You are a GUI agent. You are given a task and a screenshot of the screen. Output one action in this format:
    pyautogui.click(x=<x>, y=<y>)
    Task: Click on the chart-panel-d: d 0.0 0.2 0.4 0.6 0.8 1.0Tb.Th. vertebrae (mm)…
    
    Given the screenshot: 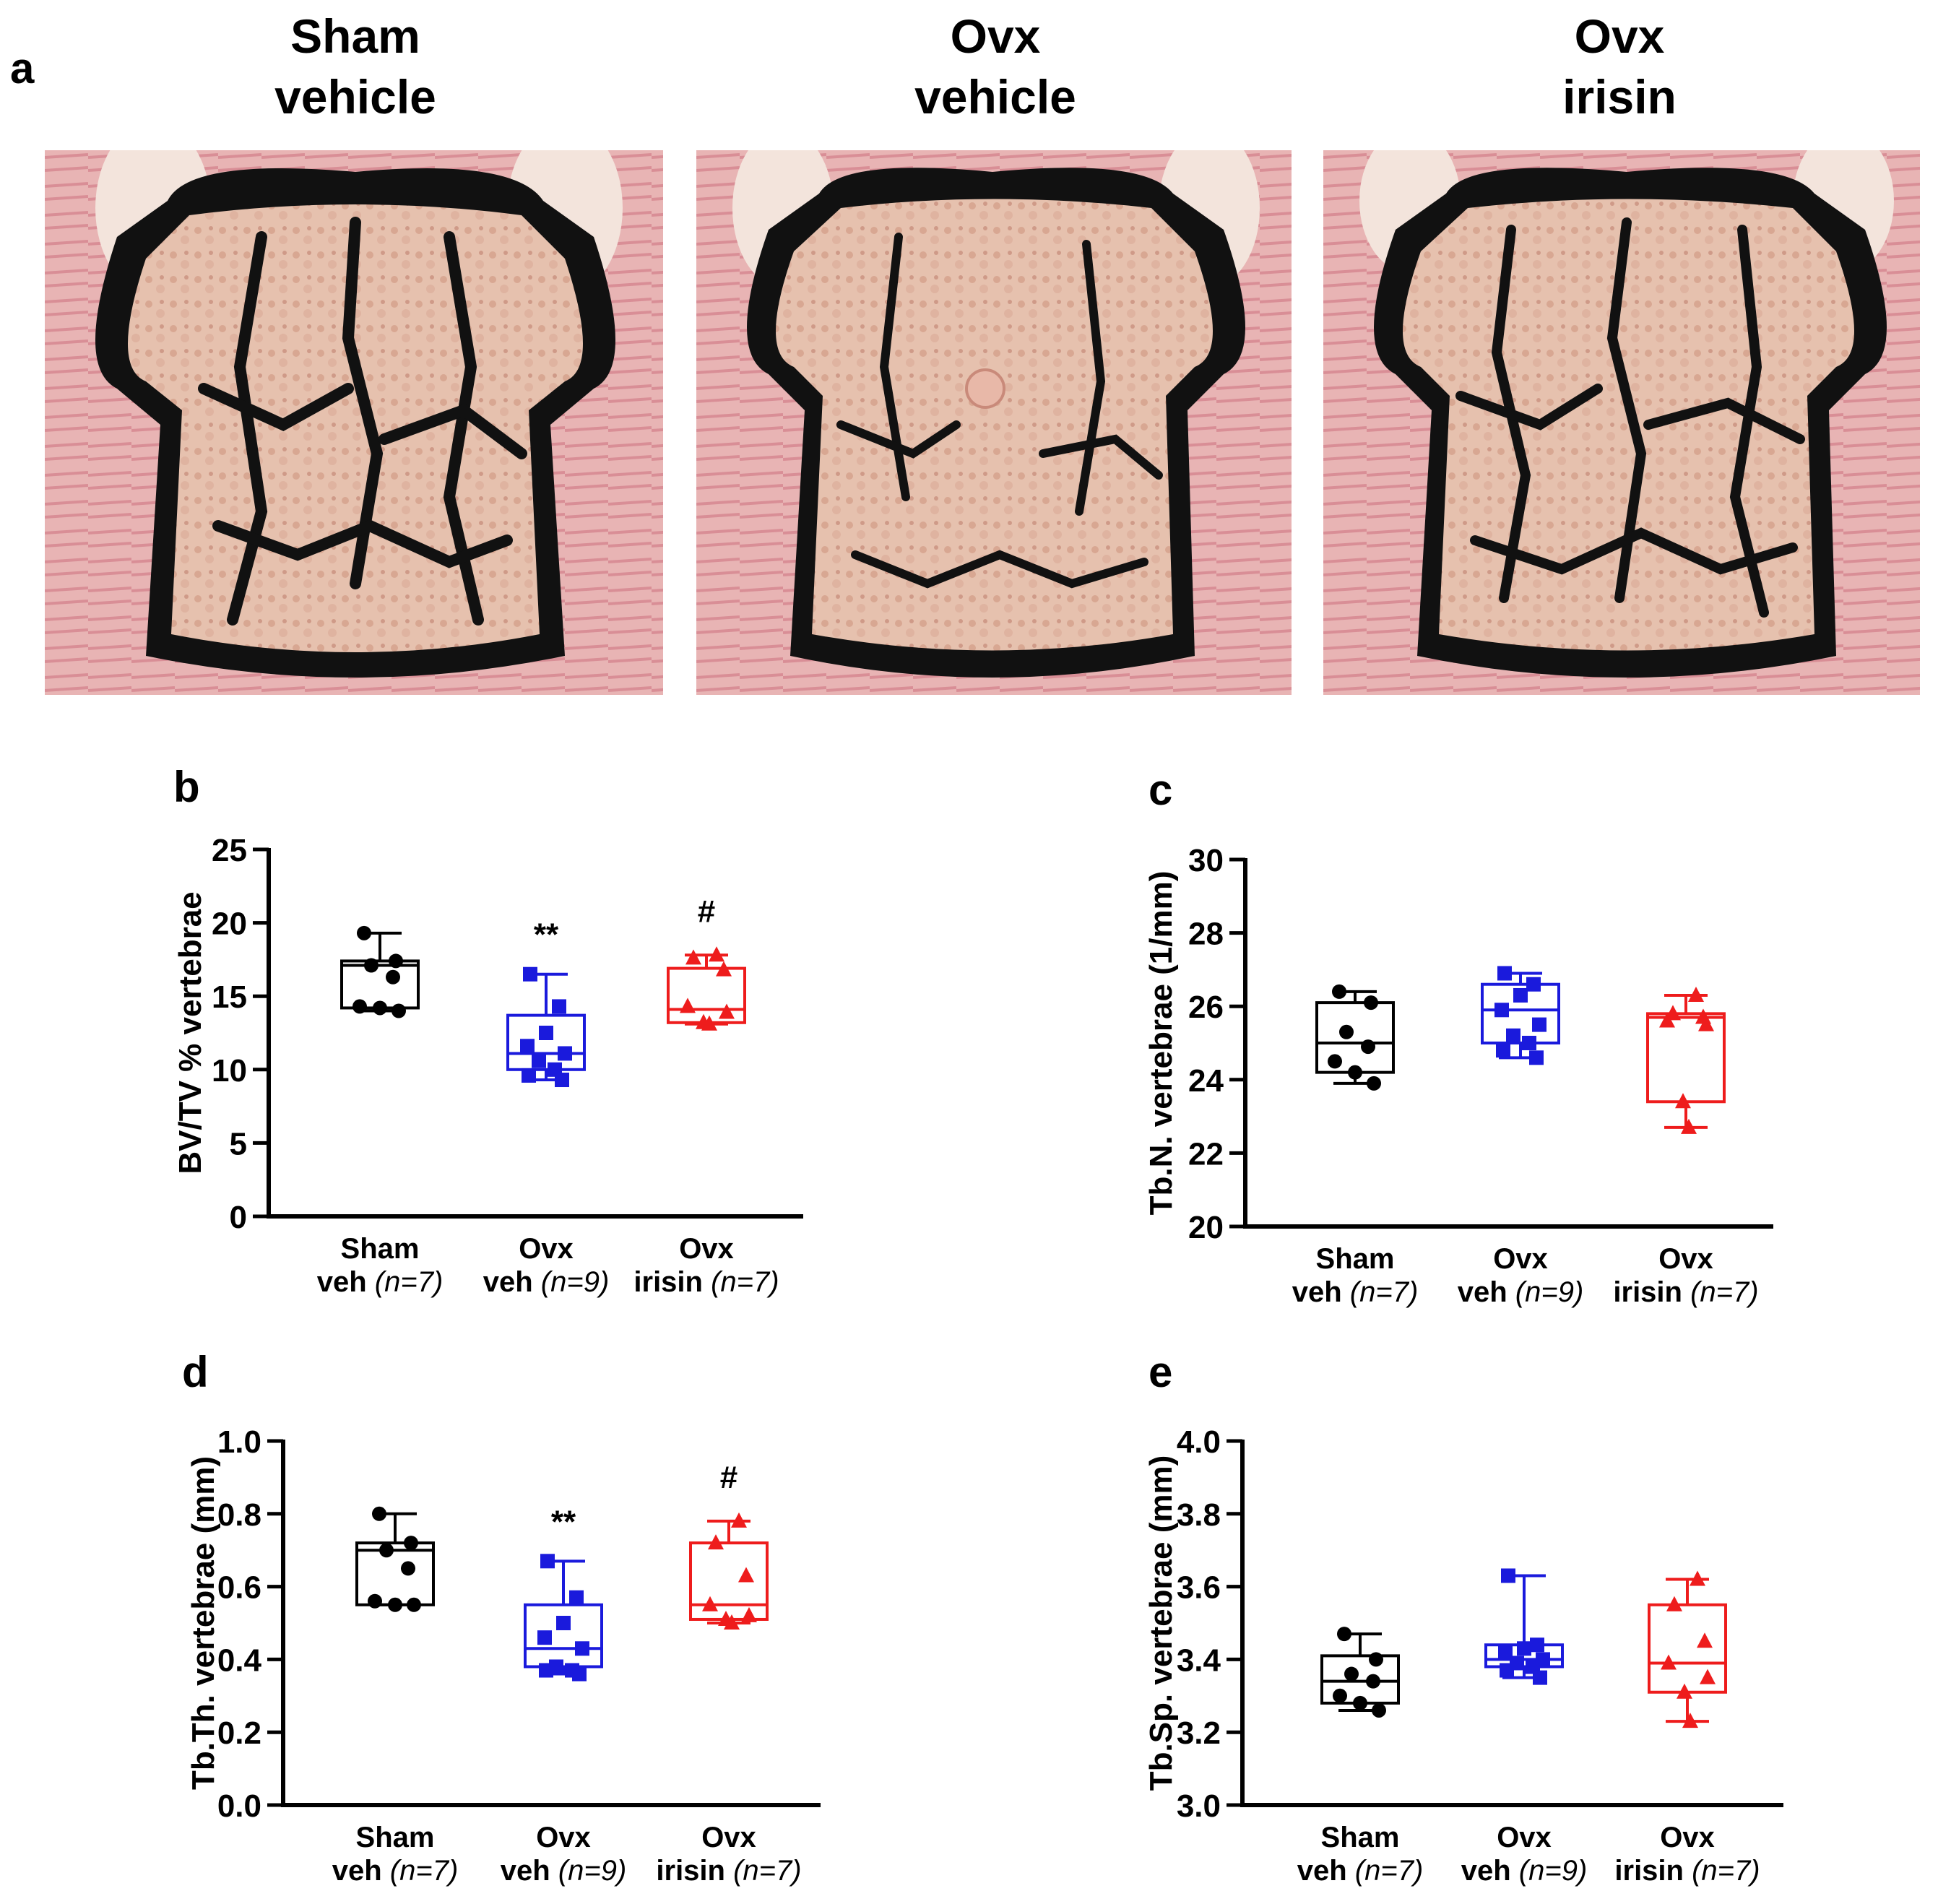 What is the action you would take?
    pyautogui.click(x=502, y=1617)
    